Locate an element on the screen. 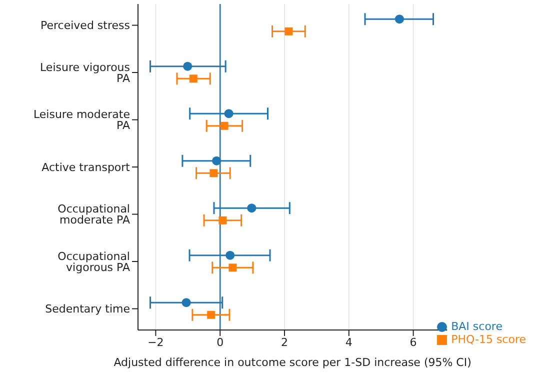 The width and height of the screenshot is (550, 386). y-tick-label: Active transport is located at coordinates (86, 167).